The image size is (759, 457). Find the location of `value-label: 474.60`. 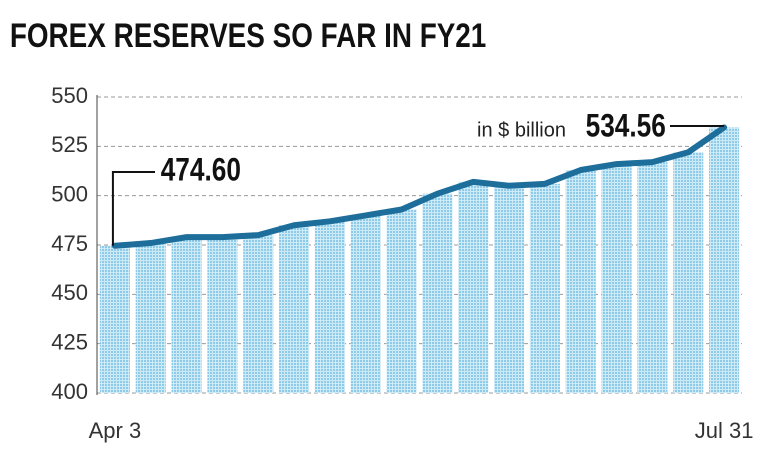

value-label: 474.60 is located at coordinates (201, 170).